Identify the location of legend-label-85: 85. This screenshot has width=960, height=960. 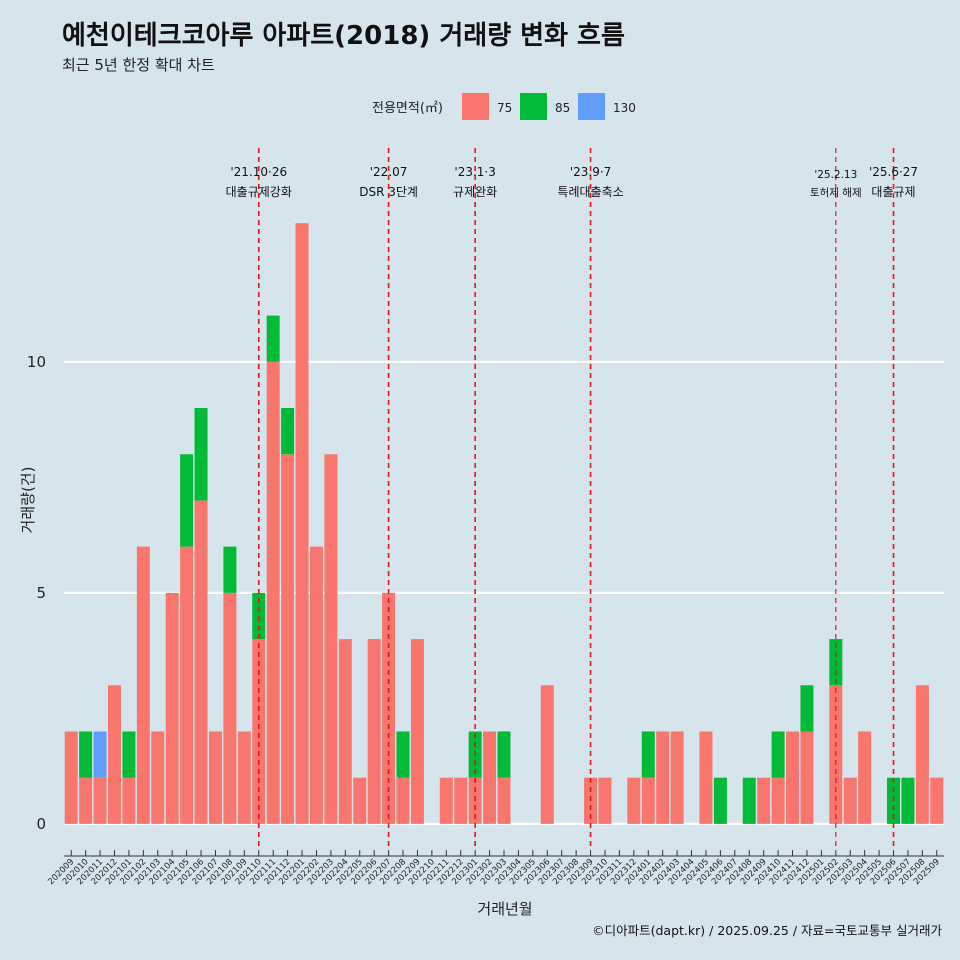
(562, 108).